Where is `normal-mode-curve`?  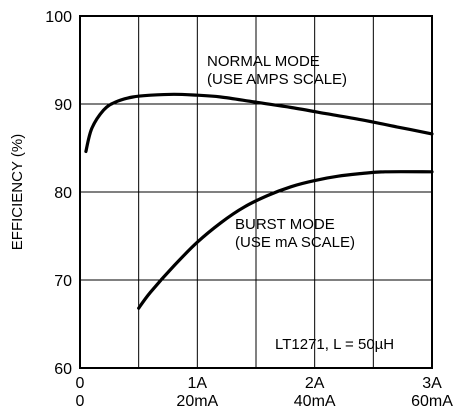 normal-mode-curve is located at coordinates (259, 123).